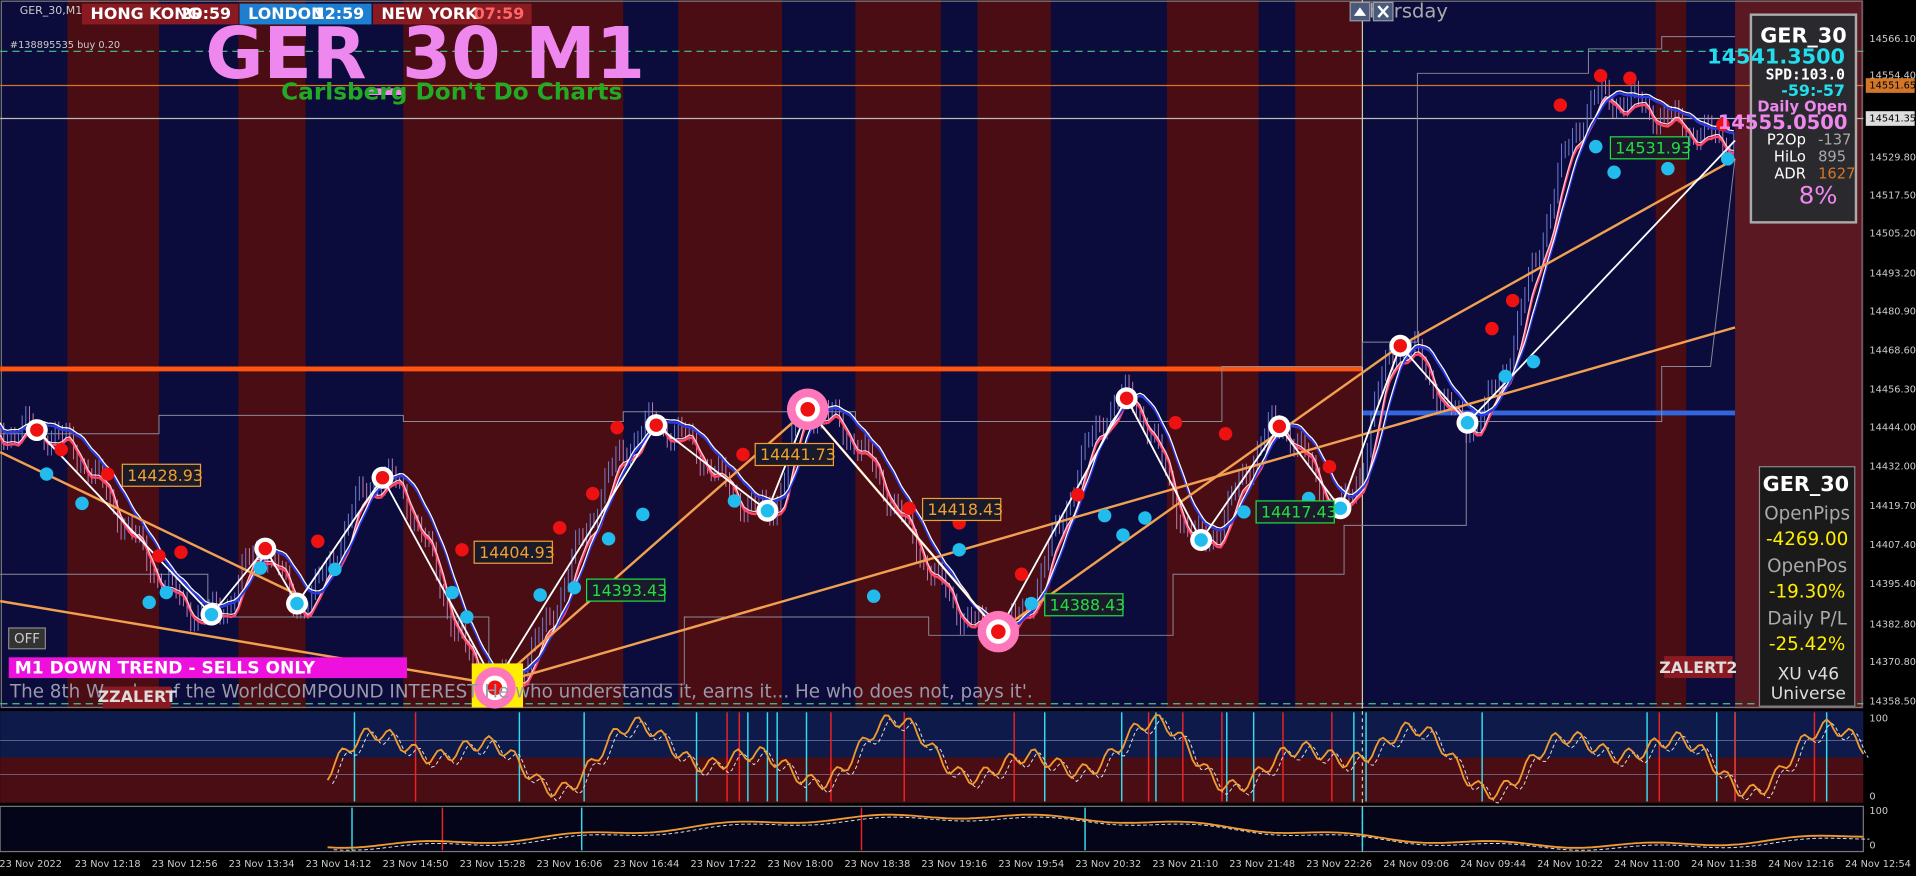 The height and width of the screenshot is (876, 1916). I want to click on time-axis-label: 24 Nov 11:00, so click(1647, 864).